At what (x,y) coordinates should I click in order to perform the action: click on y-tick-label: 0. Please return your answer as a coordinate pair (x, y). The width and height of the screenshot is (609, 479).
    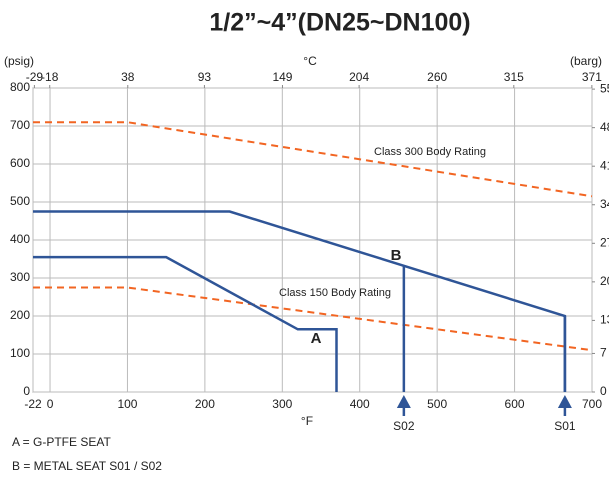
    Looking at the image, I should click on (26, 391).